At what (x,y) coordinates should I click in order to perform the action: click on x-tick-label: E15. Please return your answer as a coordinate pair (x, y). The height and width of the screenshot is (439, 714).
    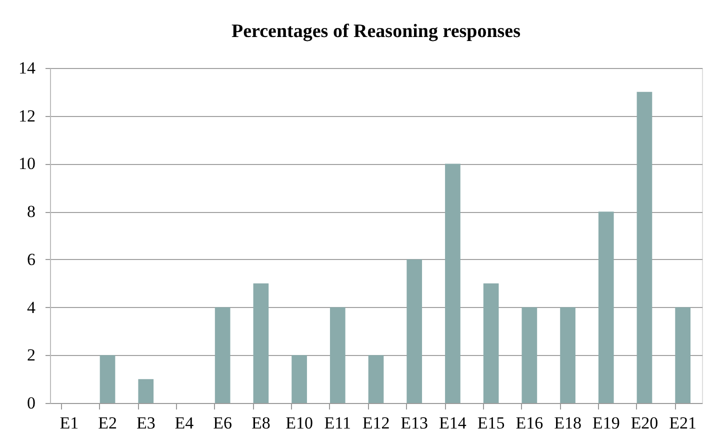
    Looking at the image, I should click on (491, 423).